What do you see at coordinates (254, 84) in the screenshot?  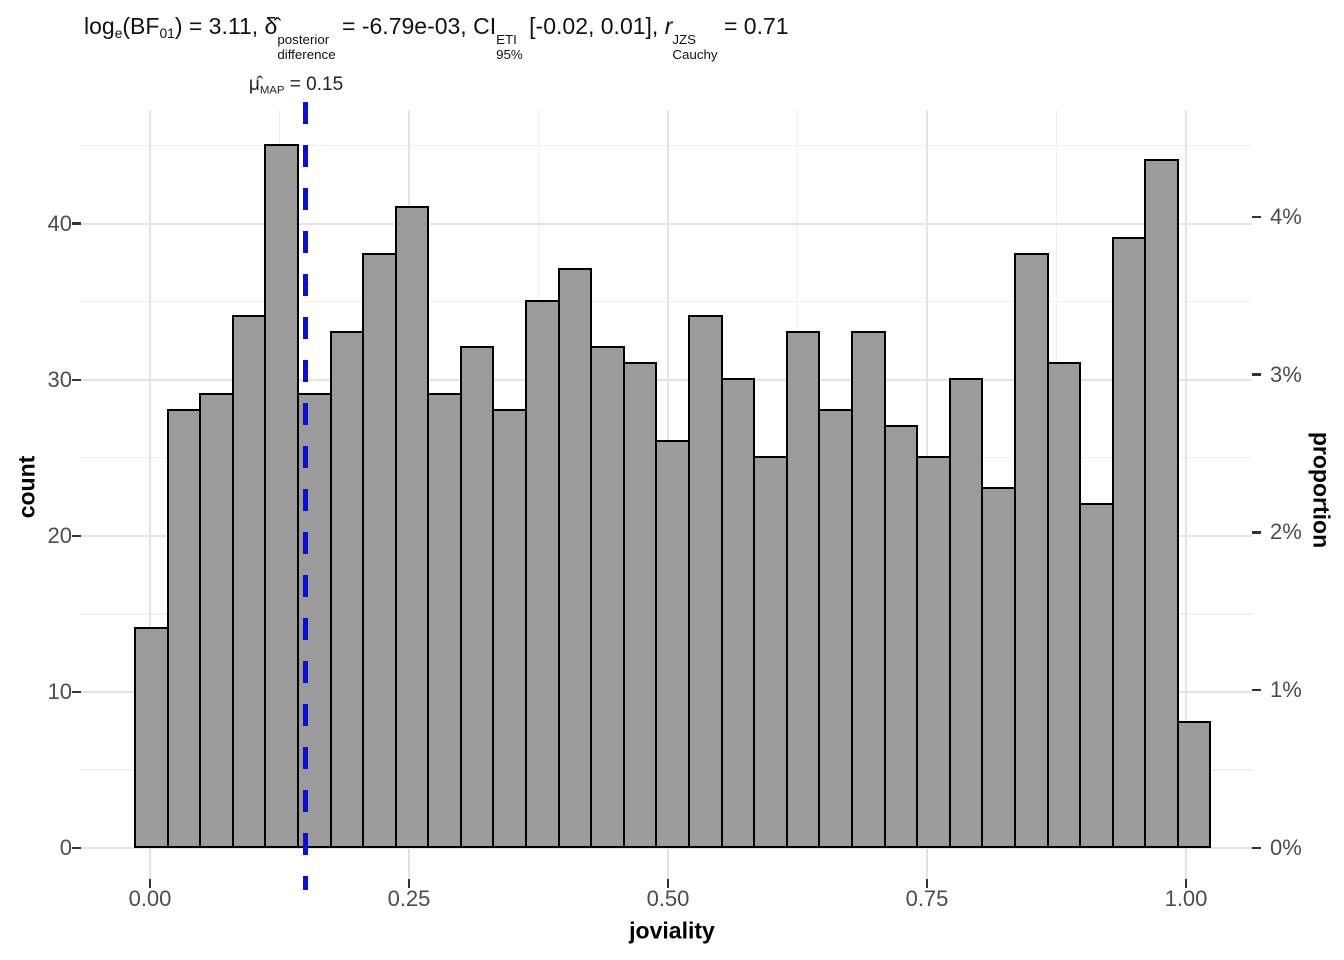 I see `formula-text: μ̂` at bounding box center [254, 84].